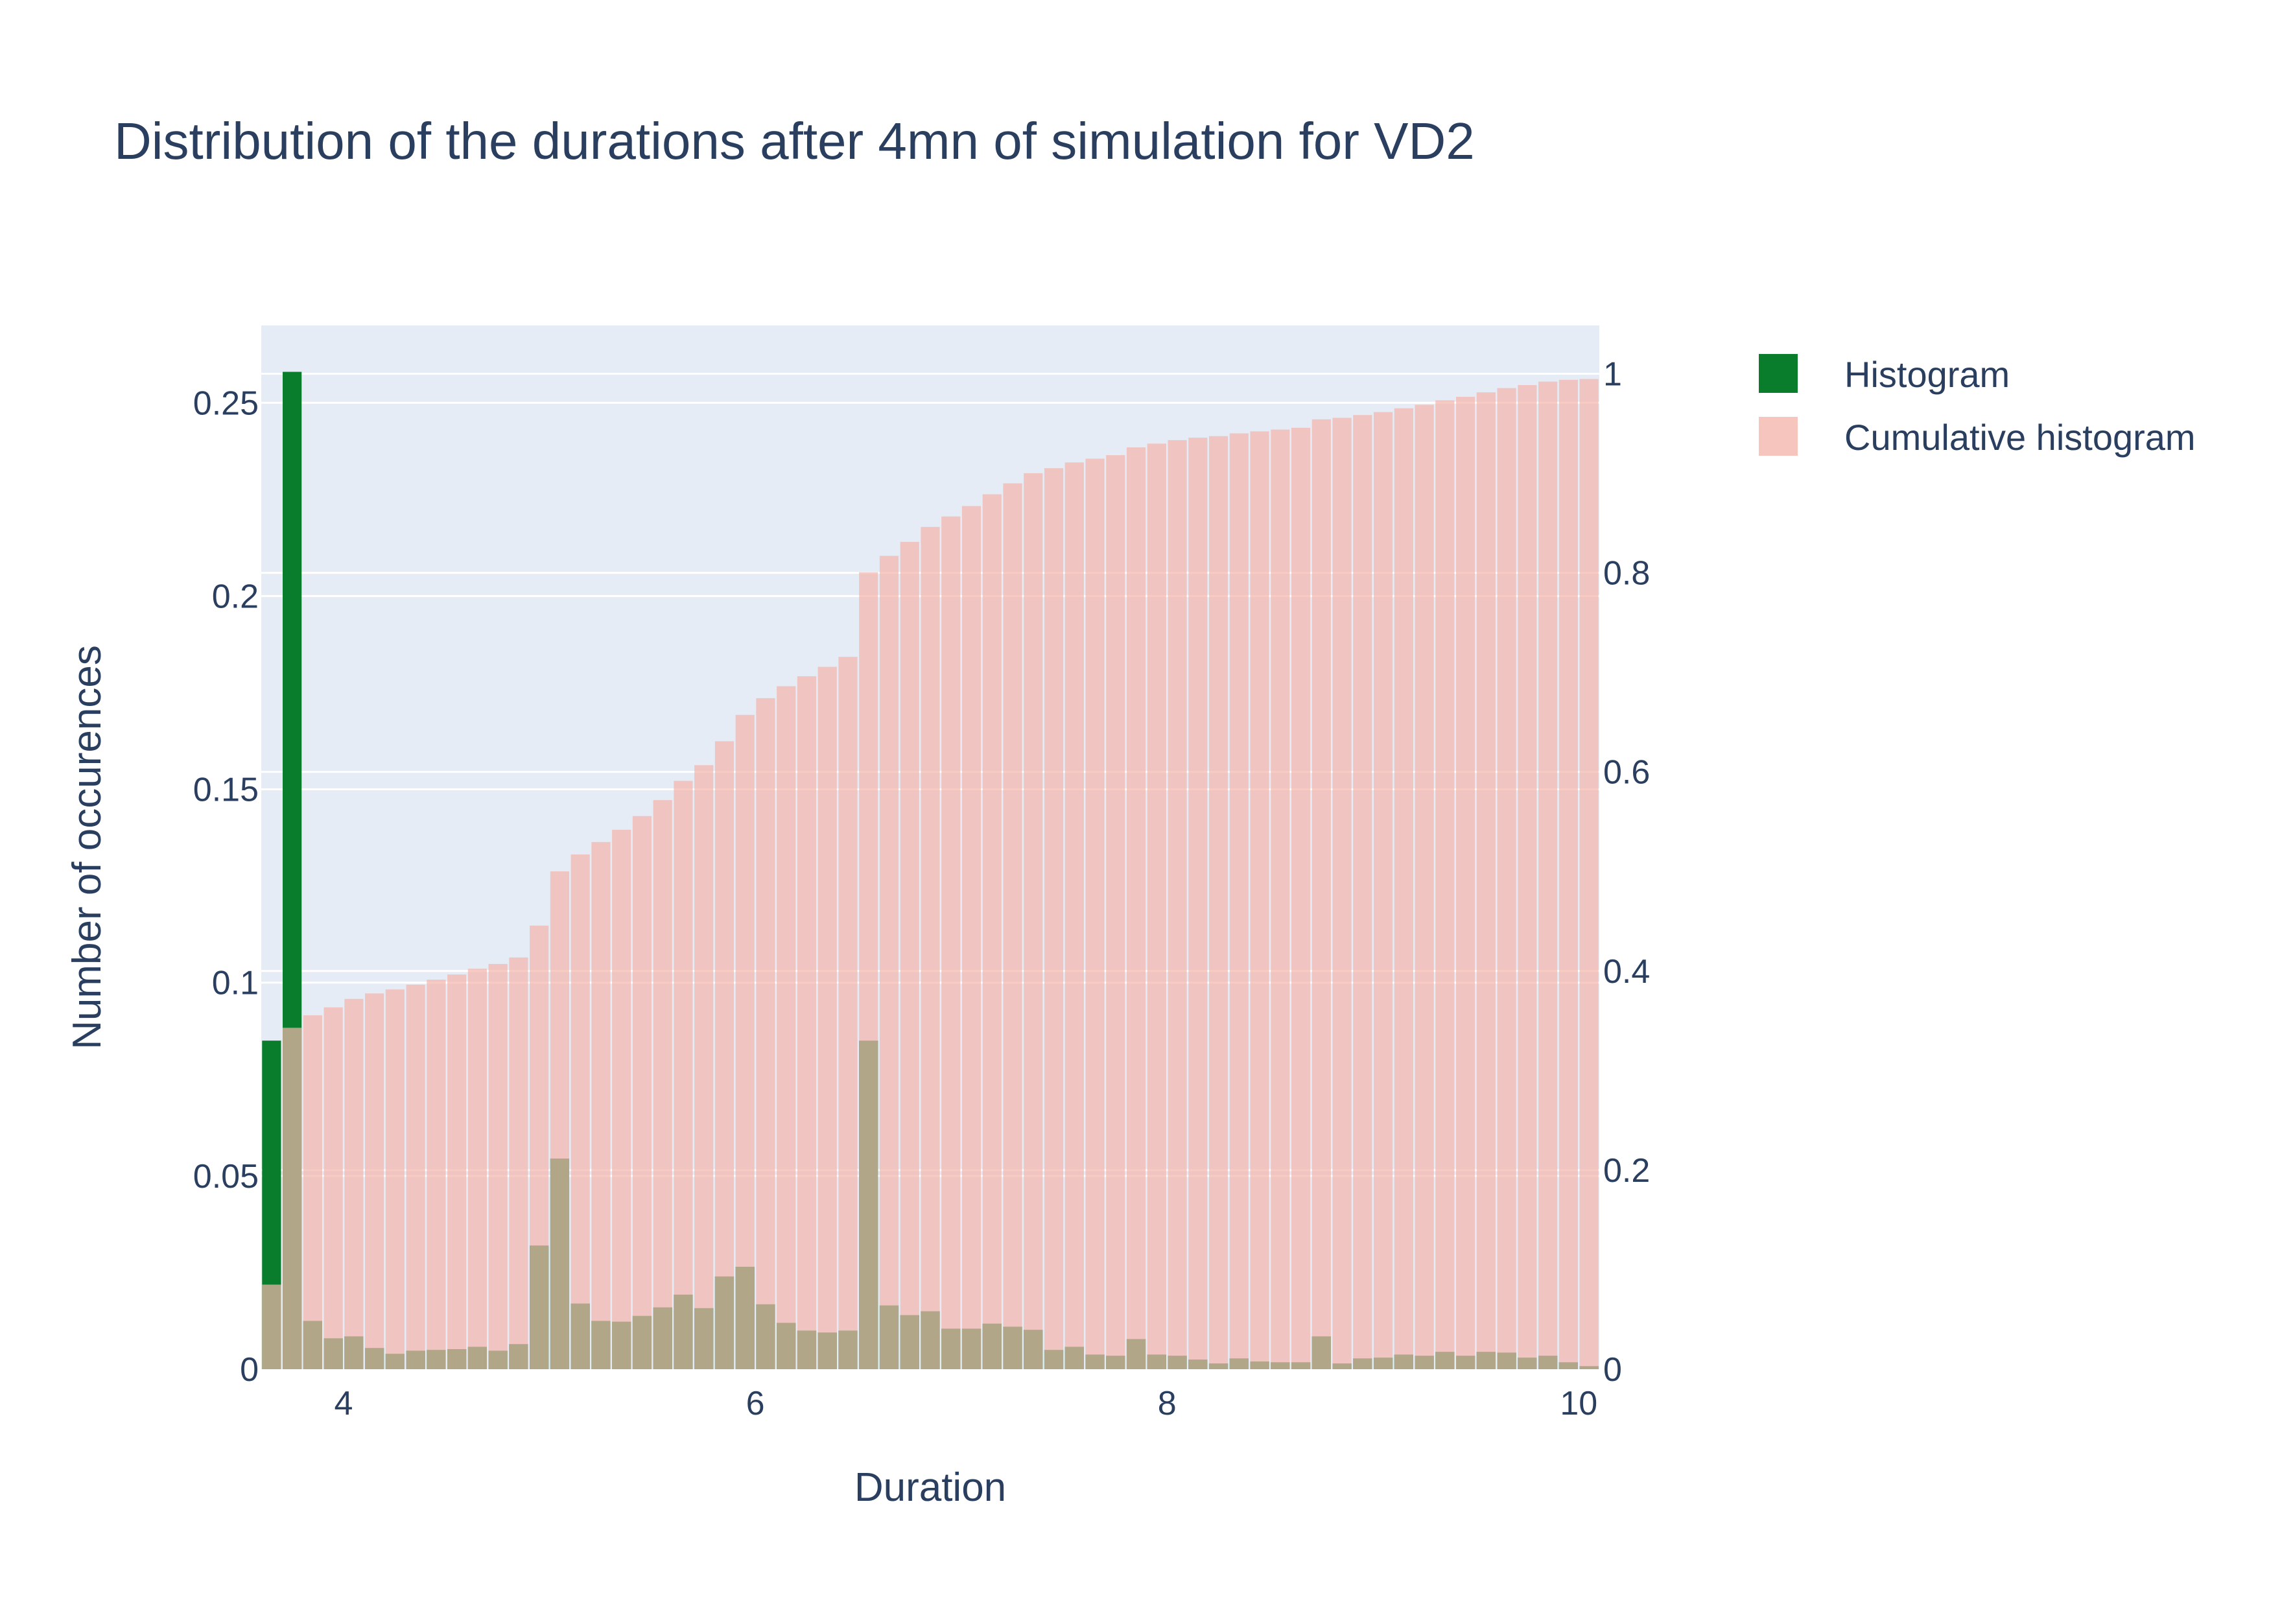  Describe the element at coordinates (755, 1403) in the screenshot. I see `x-tick-label: 6` at that location.